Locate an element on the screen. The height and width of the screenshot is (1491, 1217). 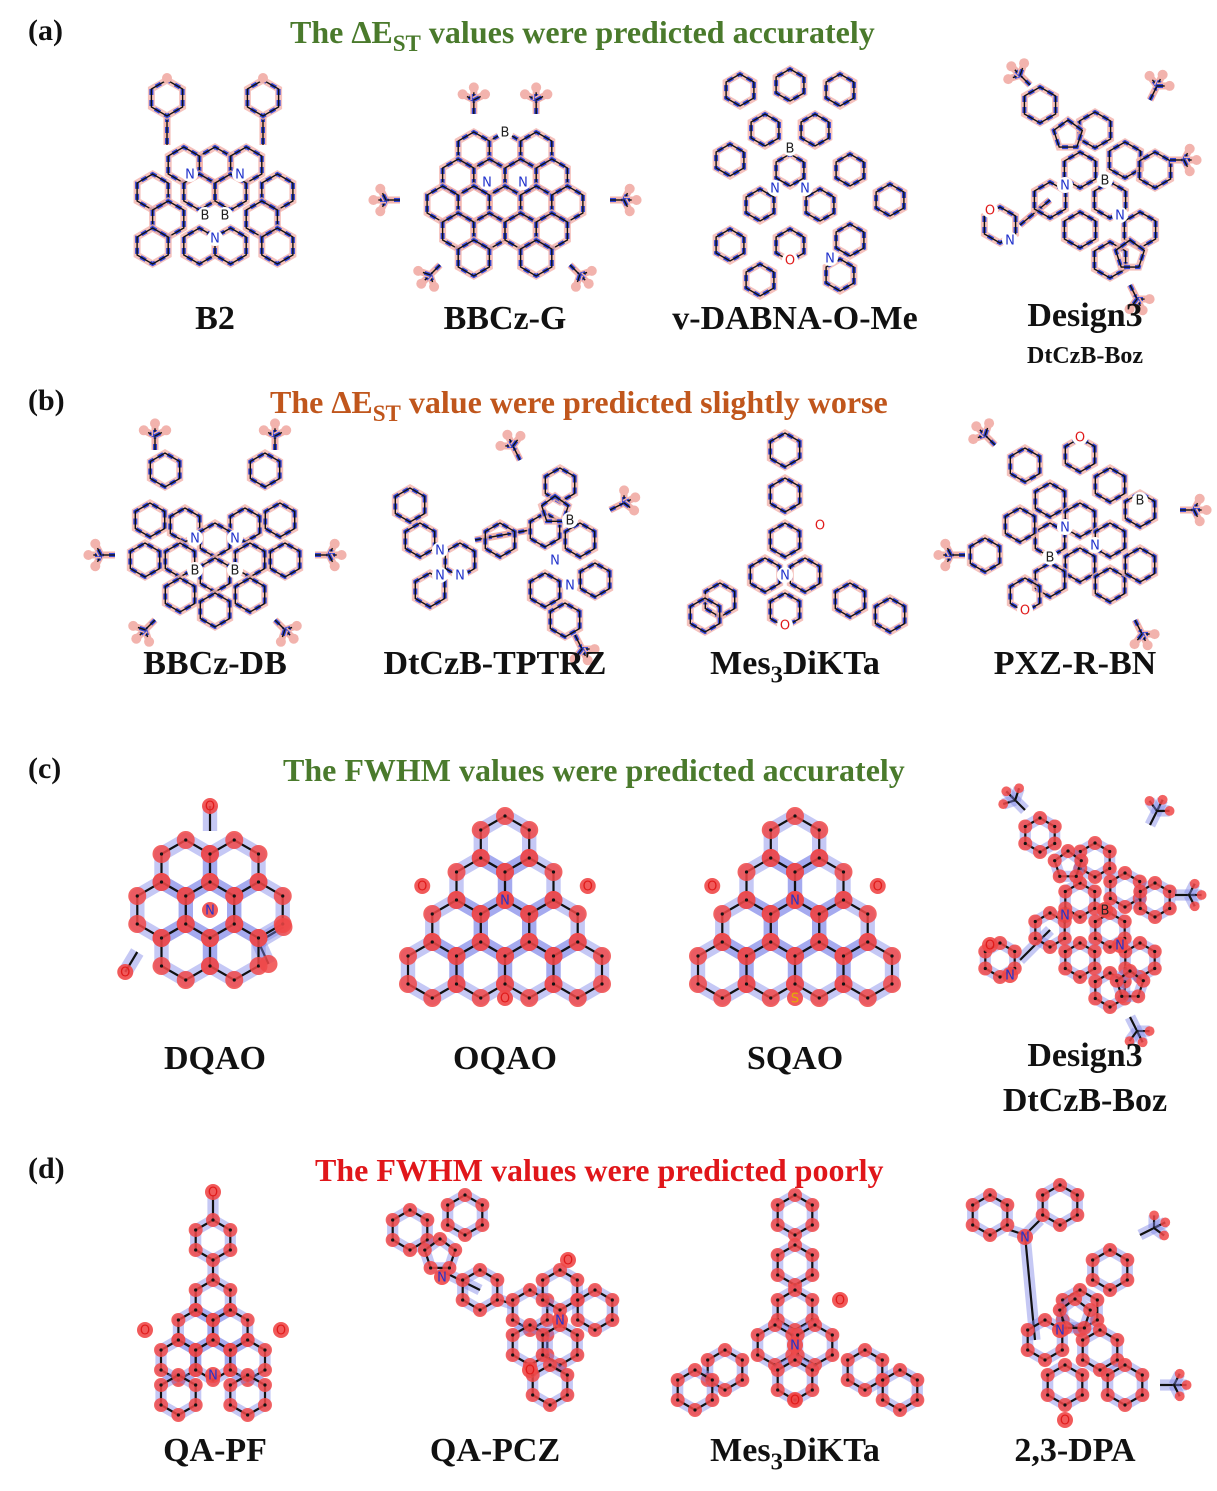
panel-a-title-text: The ΔE is located at coordinates (341, 32).